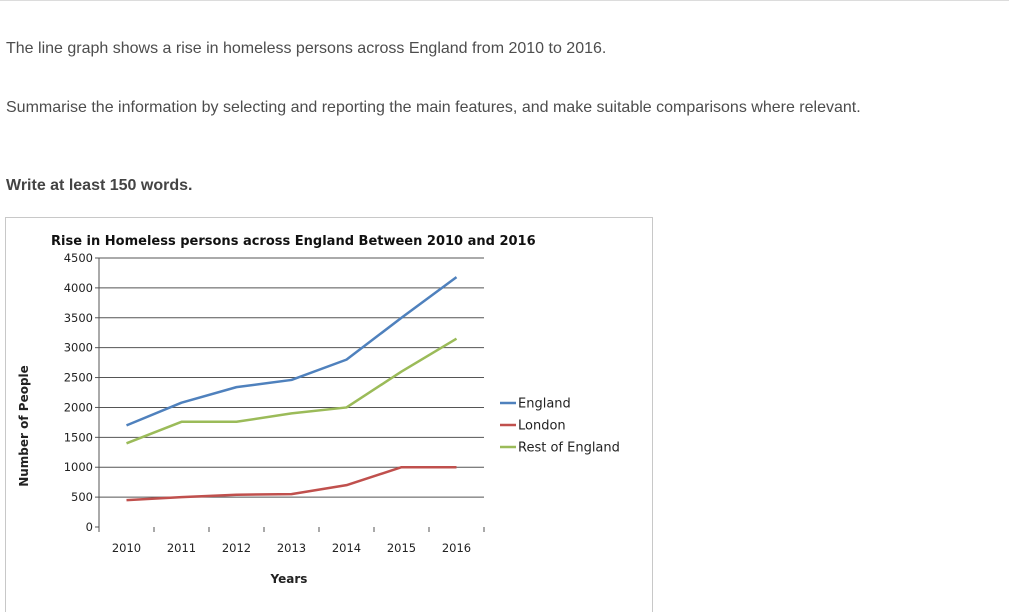  What do you see at coordinates (78, 437) in the screenshot?
I see `y-tick-label: 1500` at bounding box center [78, 437].